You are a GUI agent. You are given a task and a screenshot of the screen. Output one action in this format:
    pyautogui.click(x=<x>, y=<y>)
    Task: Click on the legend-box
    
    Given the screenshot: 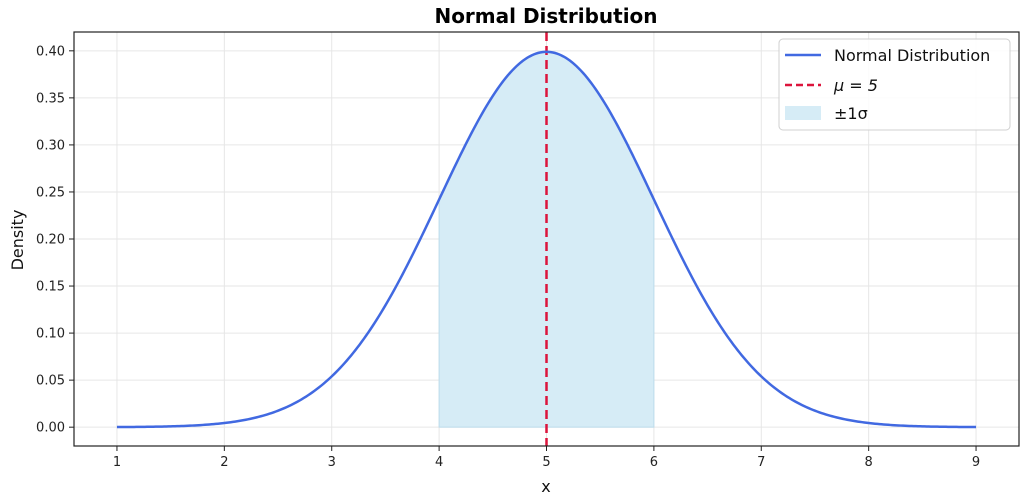 What is the action you would take?
    pyautogui.click(x=894, y=84)
    